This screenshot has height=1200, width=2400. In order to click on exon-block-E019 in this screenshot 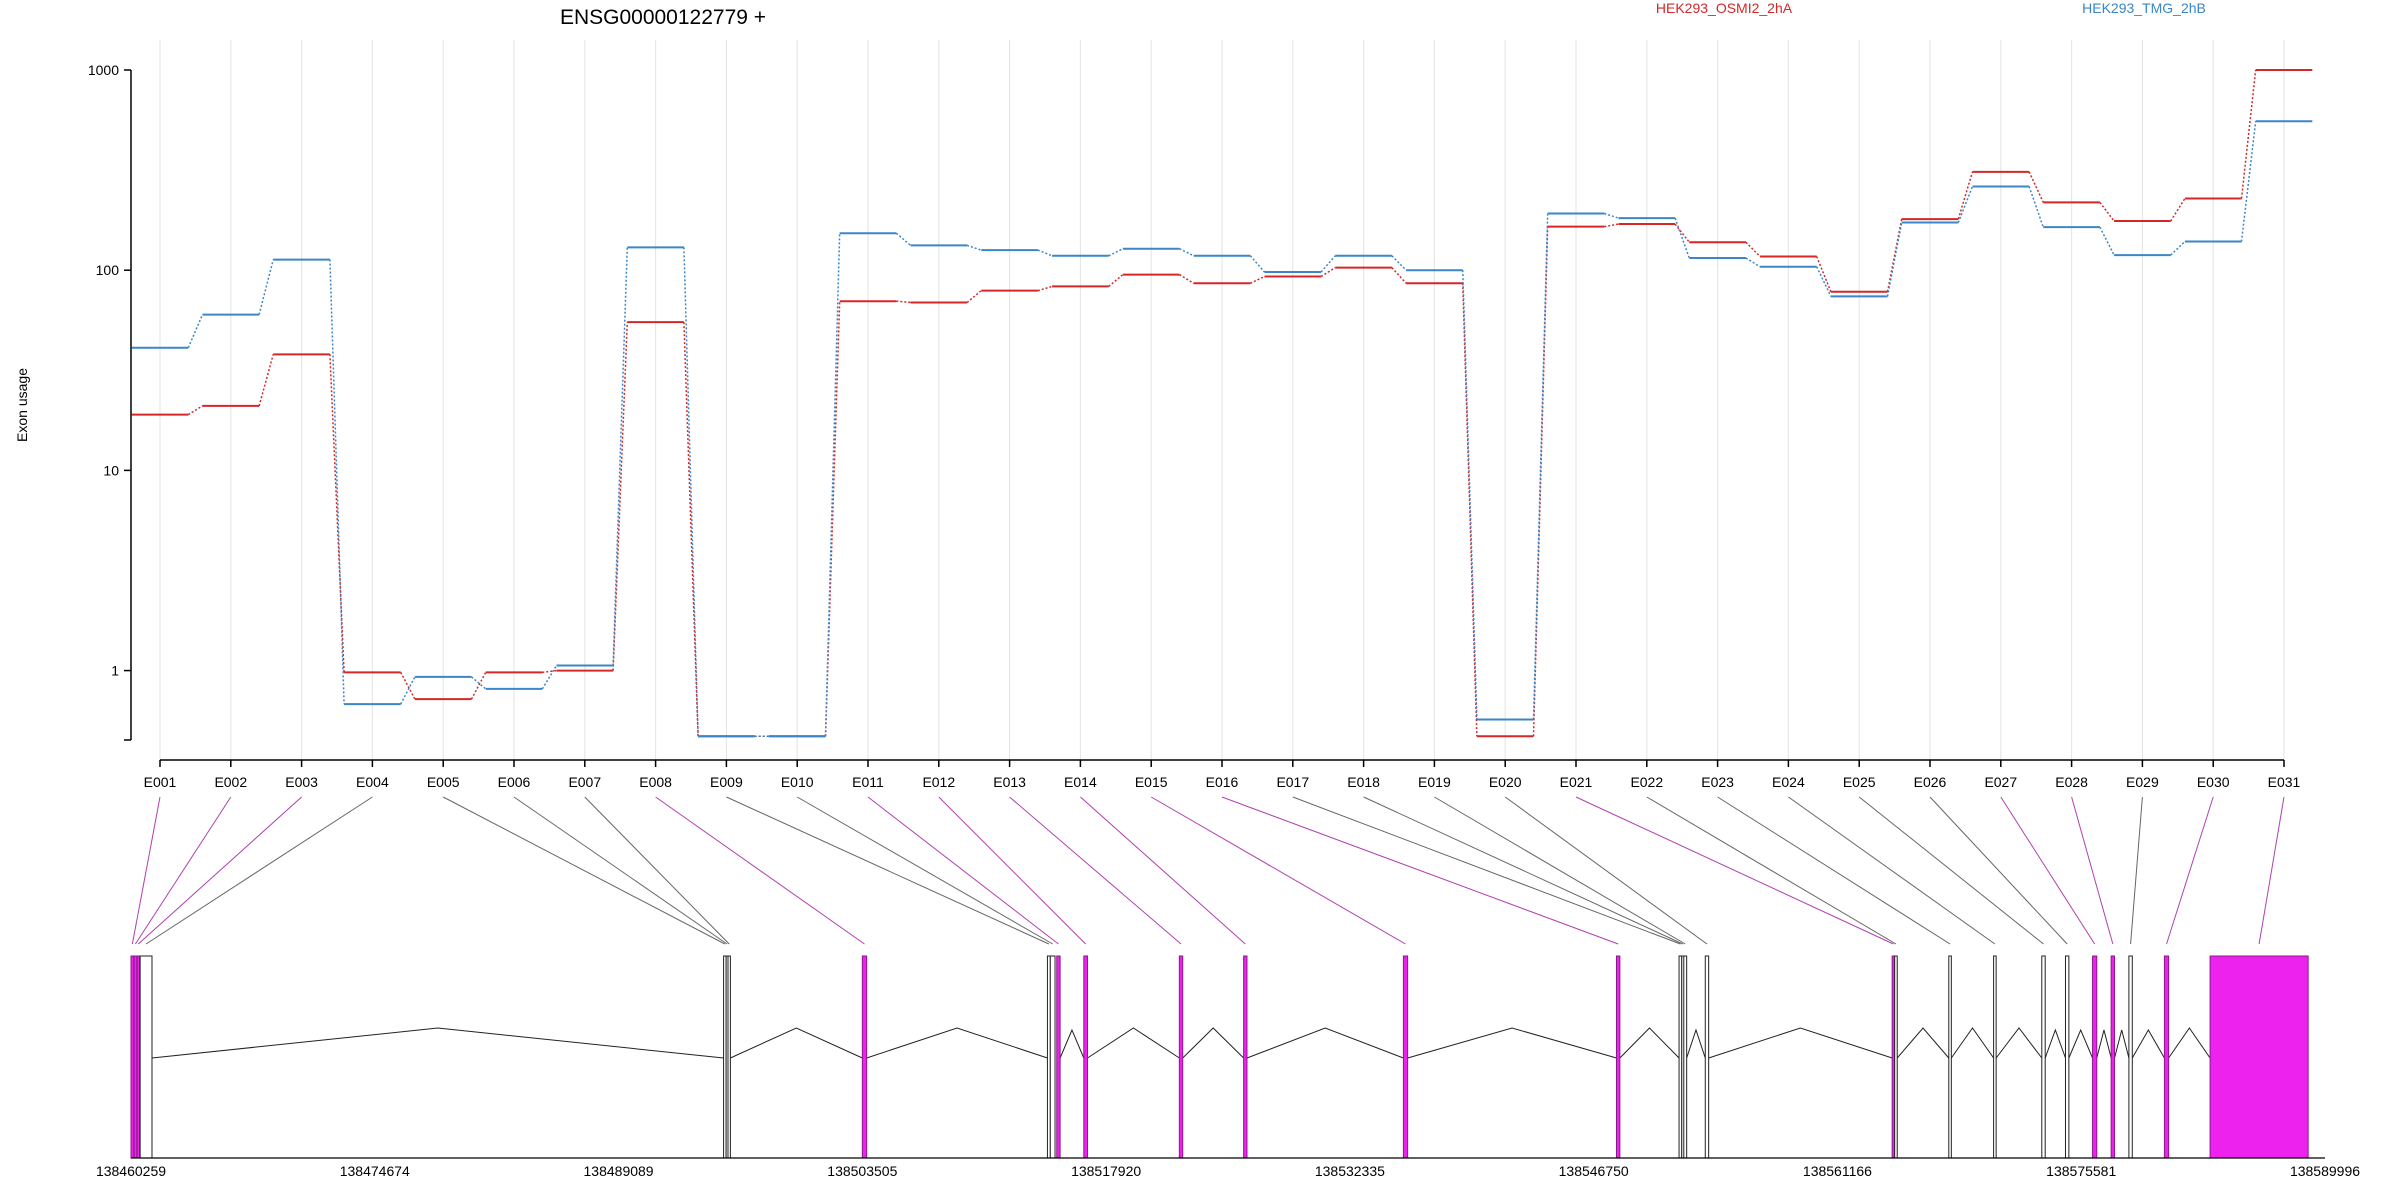, I will do `click(1685, 1057)`.